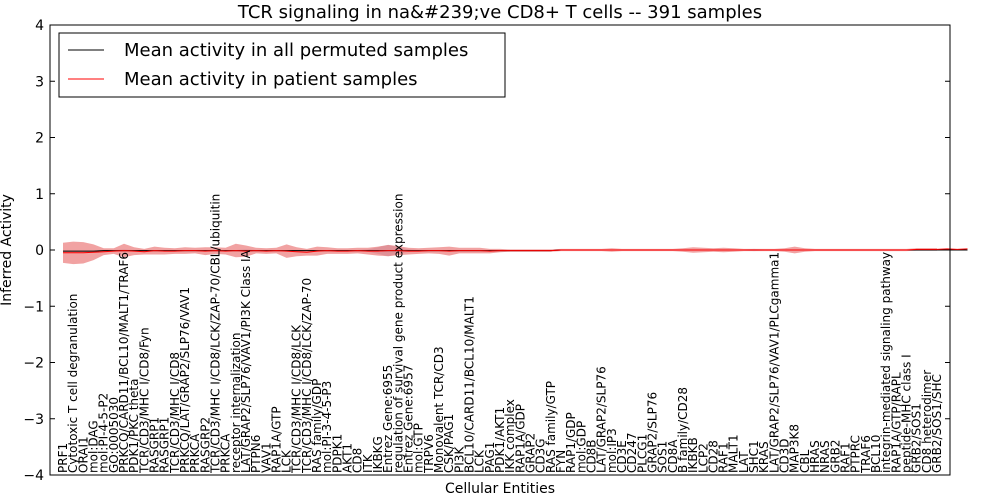  Describe the element at coordinates (144, 400) in the screenshot. I see `category-label: TCR/CD3/MHC I/CD8/Fyn` at that location.